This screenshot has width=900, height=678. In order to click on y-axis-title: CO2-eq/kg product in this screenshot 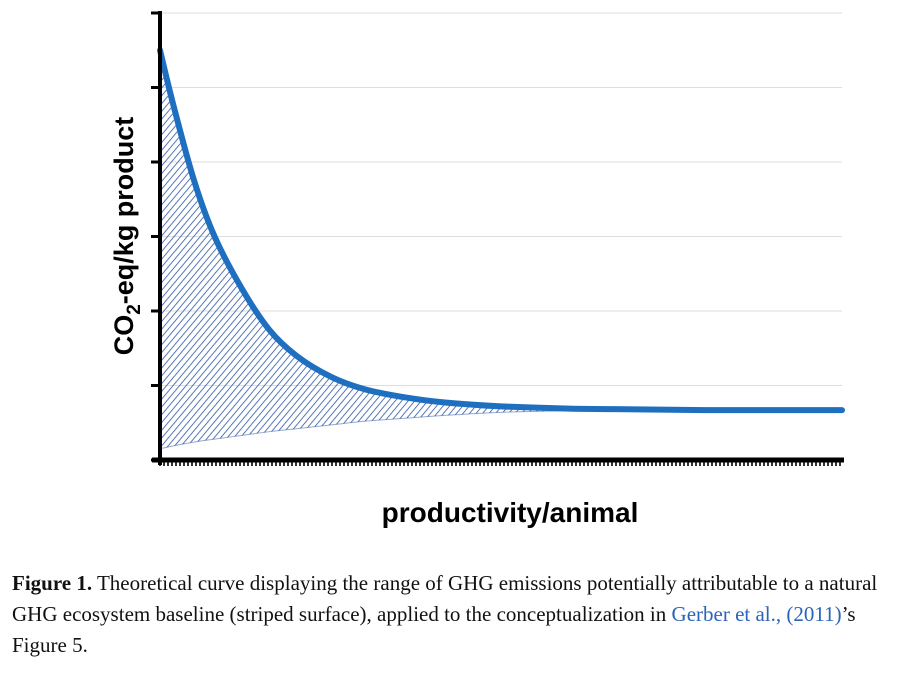, I will do `click(127, 236)`.